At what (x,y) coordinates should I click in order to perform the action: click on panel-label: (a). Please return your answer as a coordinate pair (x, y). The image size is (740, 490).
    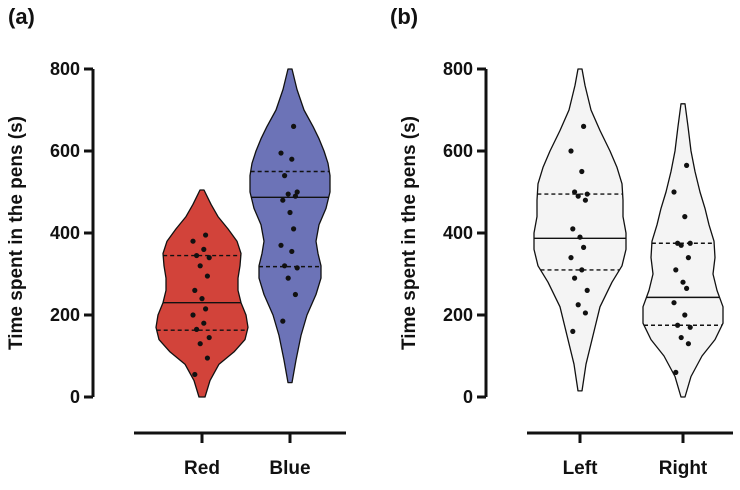
    Looking at the image, I should click on (21, 16).